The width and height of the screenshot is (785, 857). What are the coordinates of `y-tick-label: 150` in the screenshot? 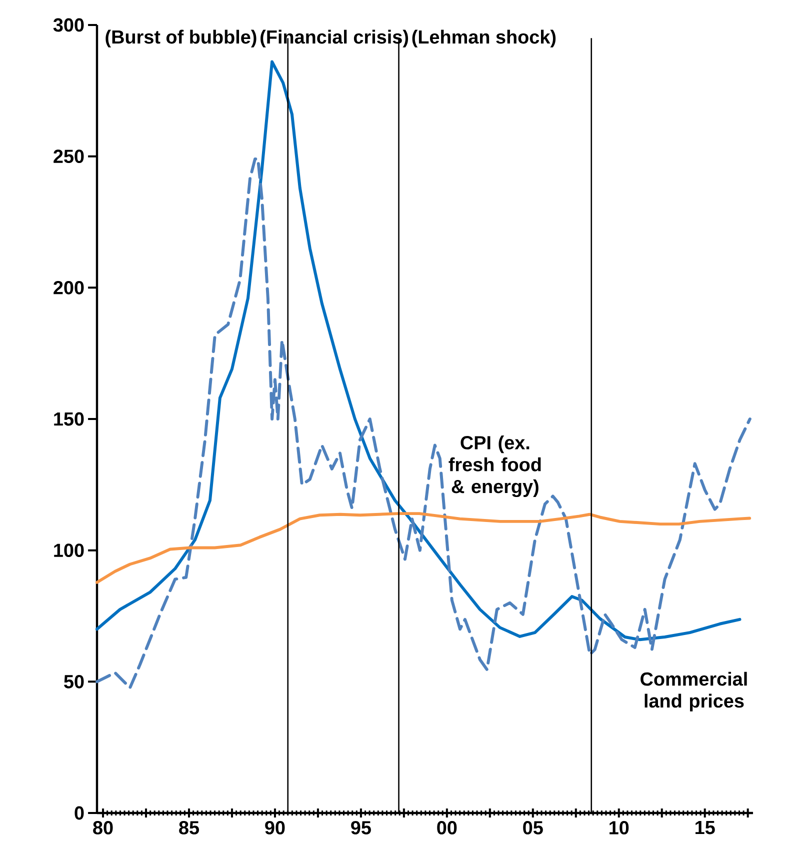 It's located at (69, 419).